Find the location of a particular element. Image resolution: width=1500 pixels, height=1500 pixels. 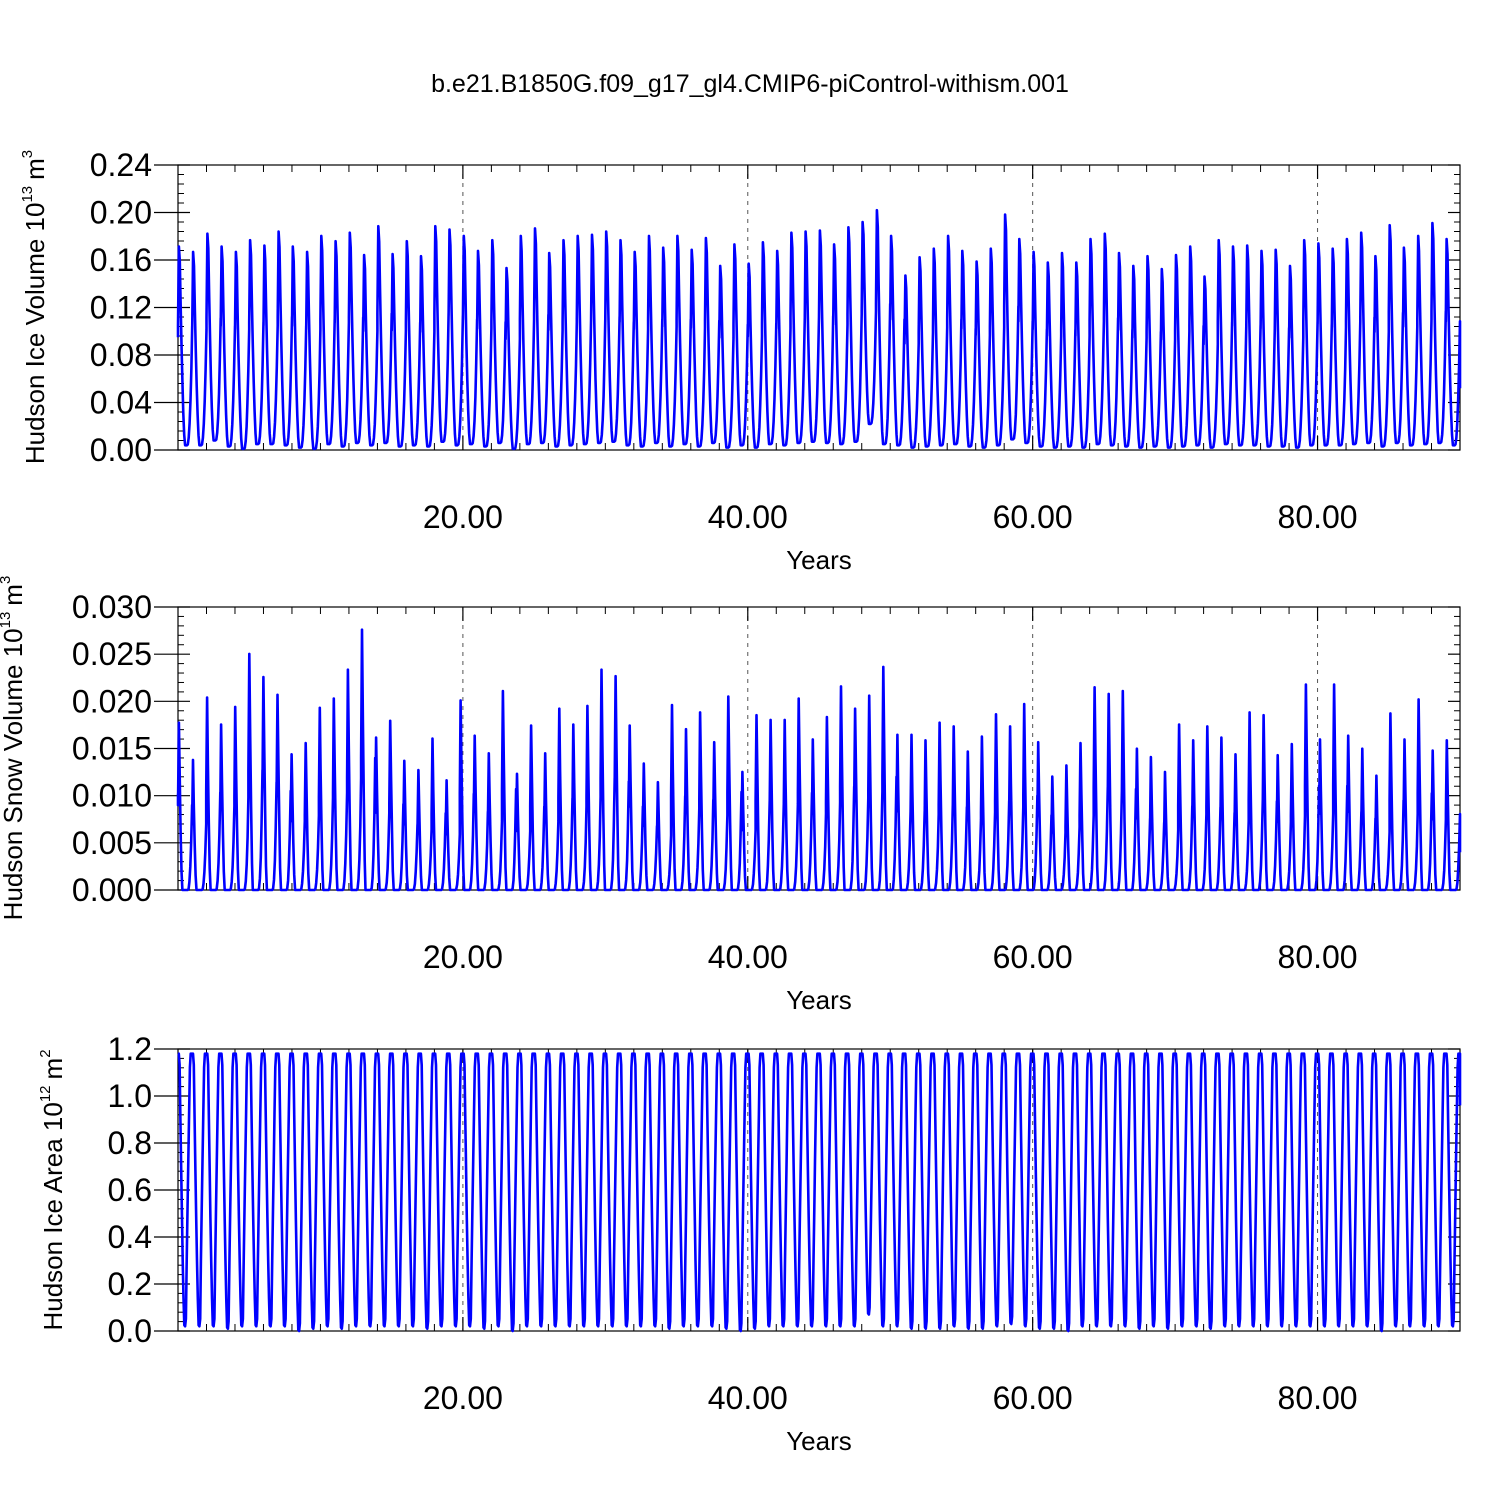

y-tick-label: 0.025 is located at coordinates (112, 654).